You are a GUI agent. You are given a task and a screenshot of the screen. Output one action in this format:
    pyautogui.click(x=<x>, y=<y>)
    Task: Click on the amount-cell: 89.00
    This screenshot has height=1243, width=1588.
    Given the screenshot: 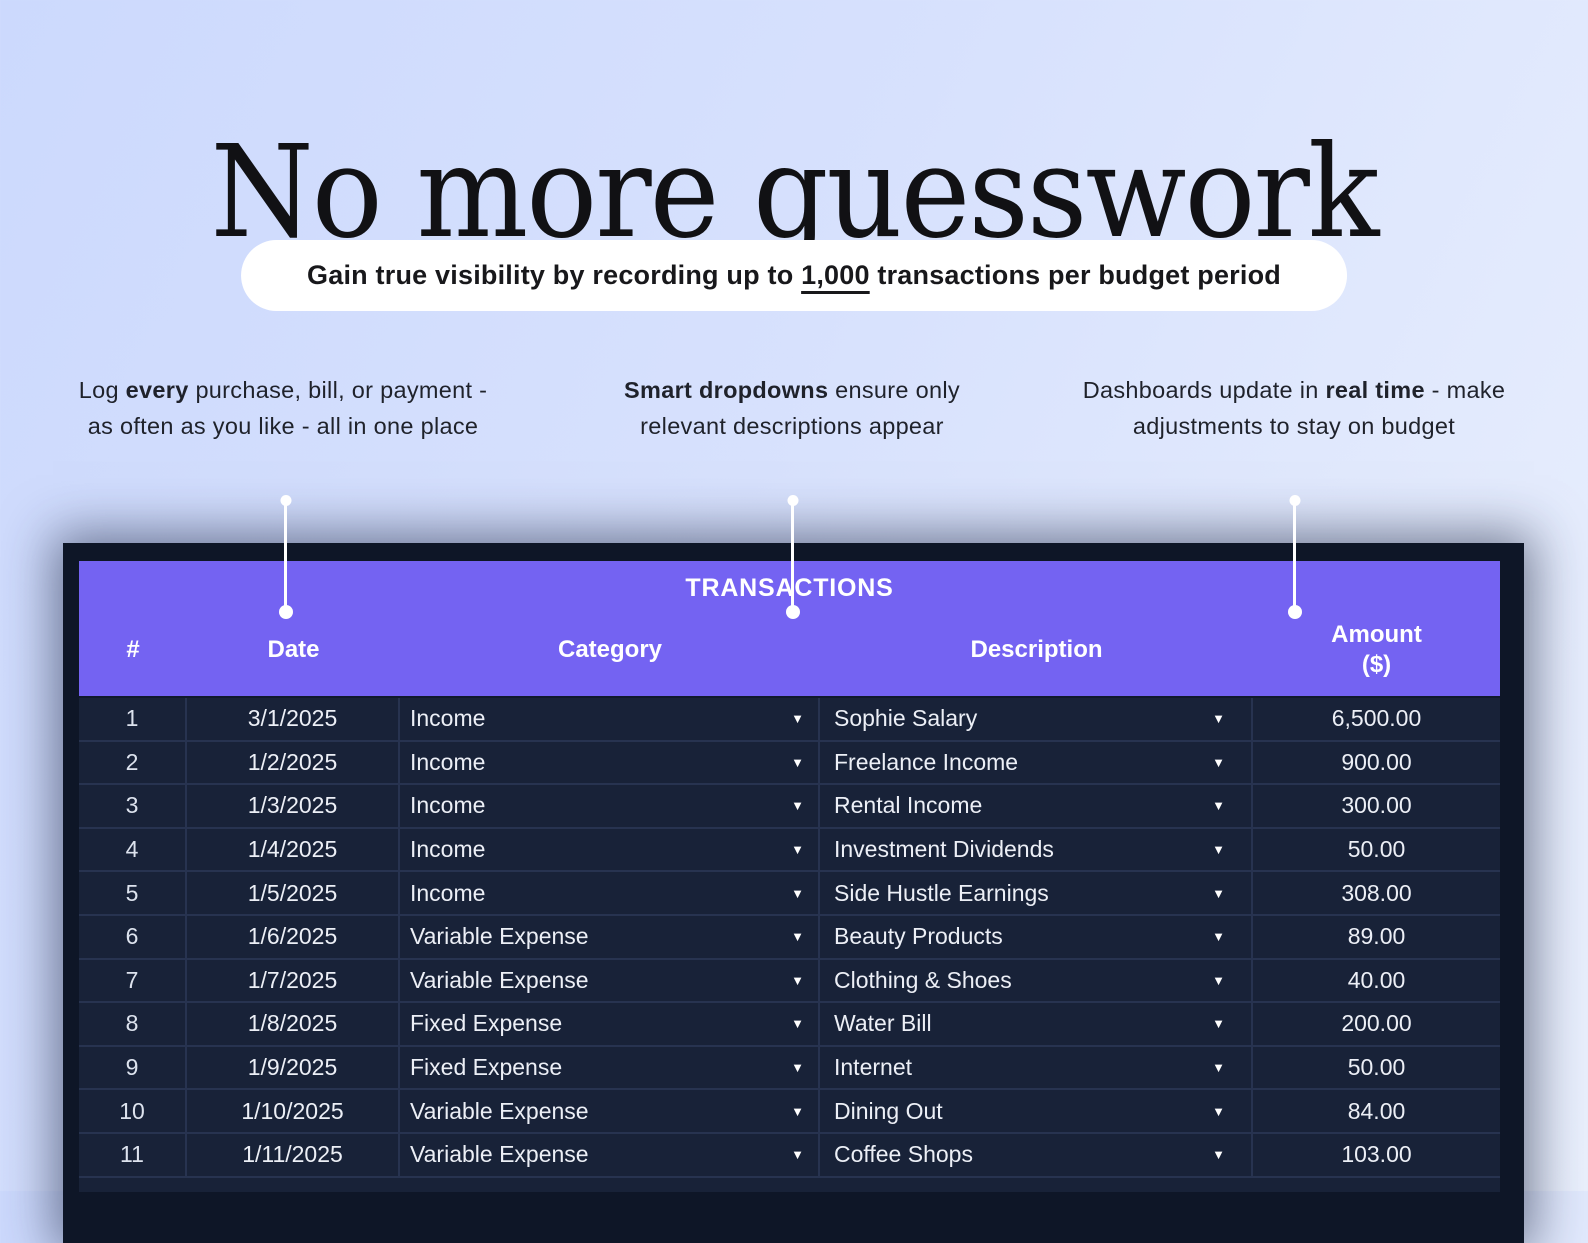 What is the action you would take?
    pyautogui.click(x=1376, y=936)
    